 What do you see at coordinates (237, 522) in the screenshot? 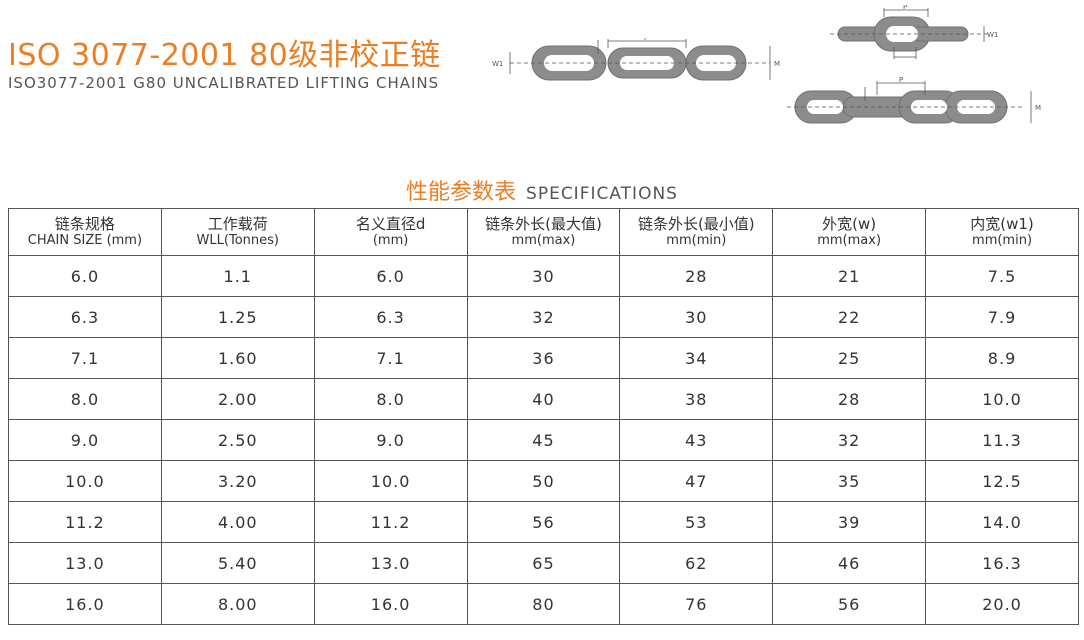
I see `table-cell: 4.00` at bounding box center [237, 522].